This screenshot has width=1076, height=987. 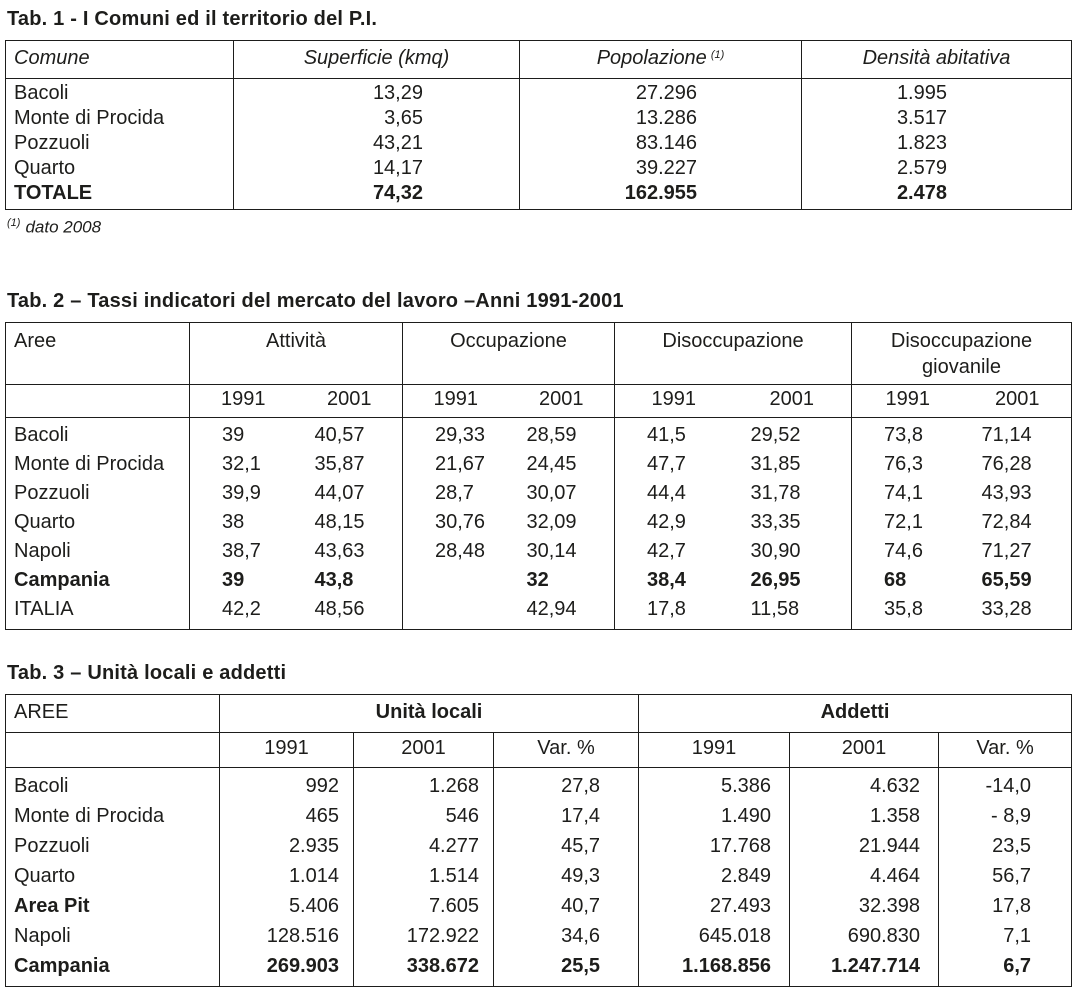 I want to click on value-cell: - 8,9, so click(x=1005, y=815).